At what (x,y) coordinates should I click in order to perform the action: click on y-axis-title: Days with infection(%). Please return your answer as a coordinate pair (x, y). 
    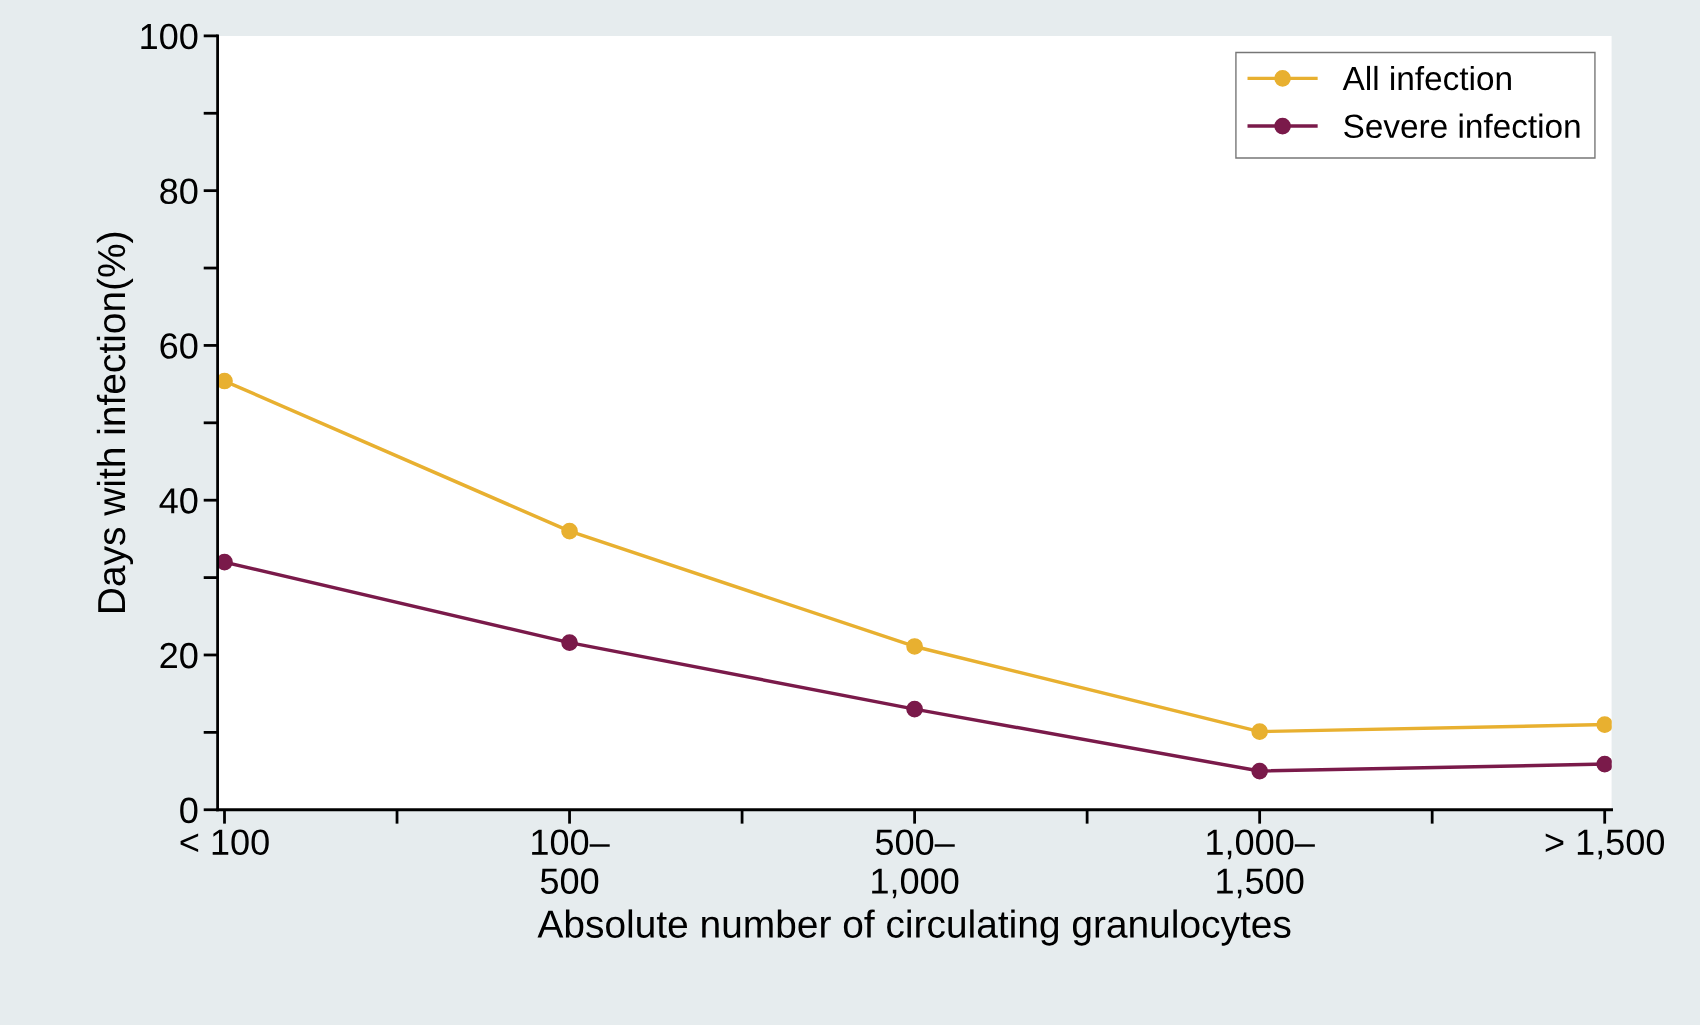
    Looking at the image, I should click on (115, 422).